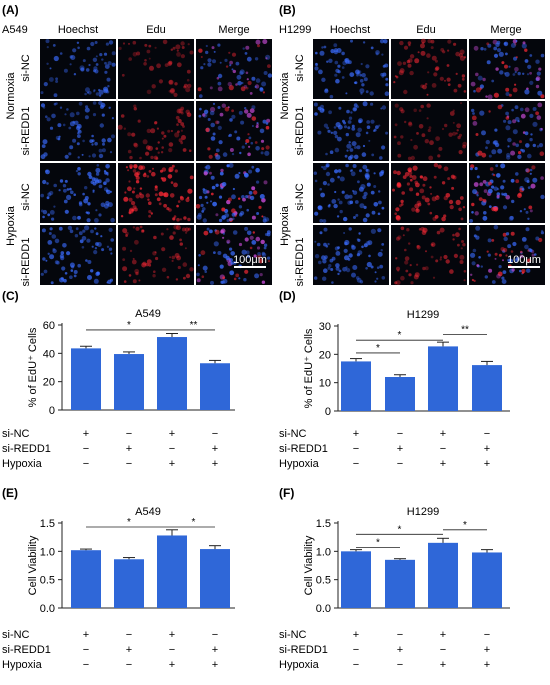 This screenshot has height=685, width=550. What do you see at coordinates (233, 30) in the screenshot?
I see `panel-a-col-merge: Merge` at bounding box center [233, 30].